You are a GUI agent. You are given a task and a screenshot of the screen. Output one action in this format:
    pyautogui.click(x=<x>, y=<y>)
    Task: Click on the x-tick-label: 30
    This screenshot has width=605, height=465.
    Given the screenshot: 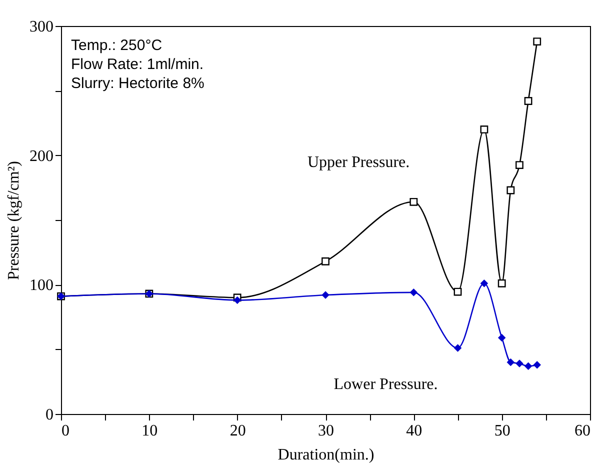 What is the action you would take?
    pyautogui.click(x=326, y=431)
    